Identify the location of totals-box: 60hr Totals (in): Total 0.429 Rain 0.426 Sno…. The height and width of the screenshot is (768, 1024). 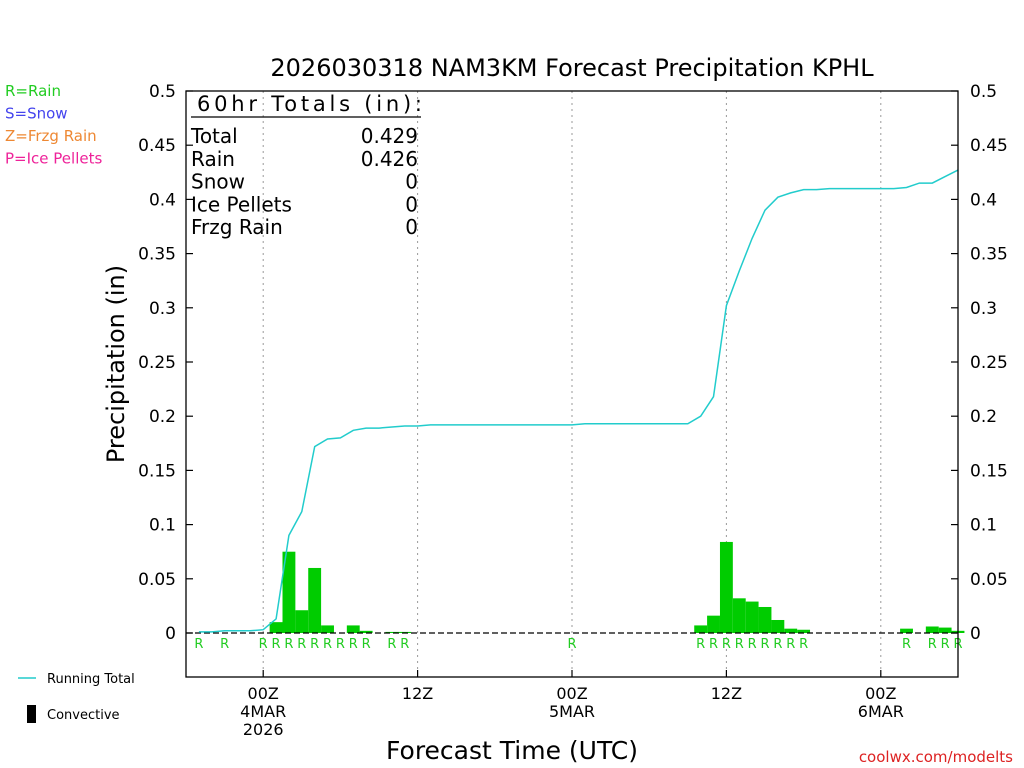
(306, 165).